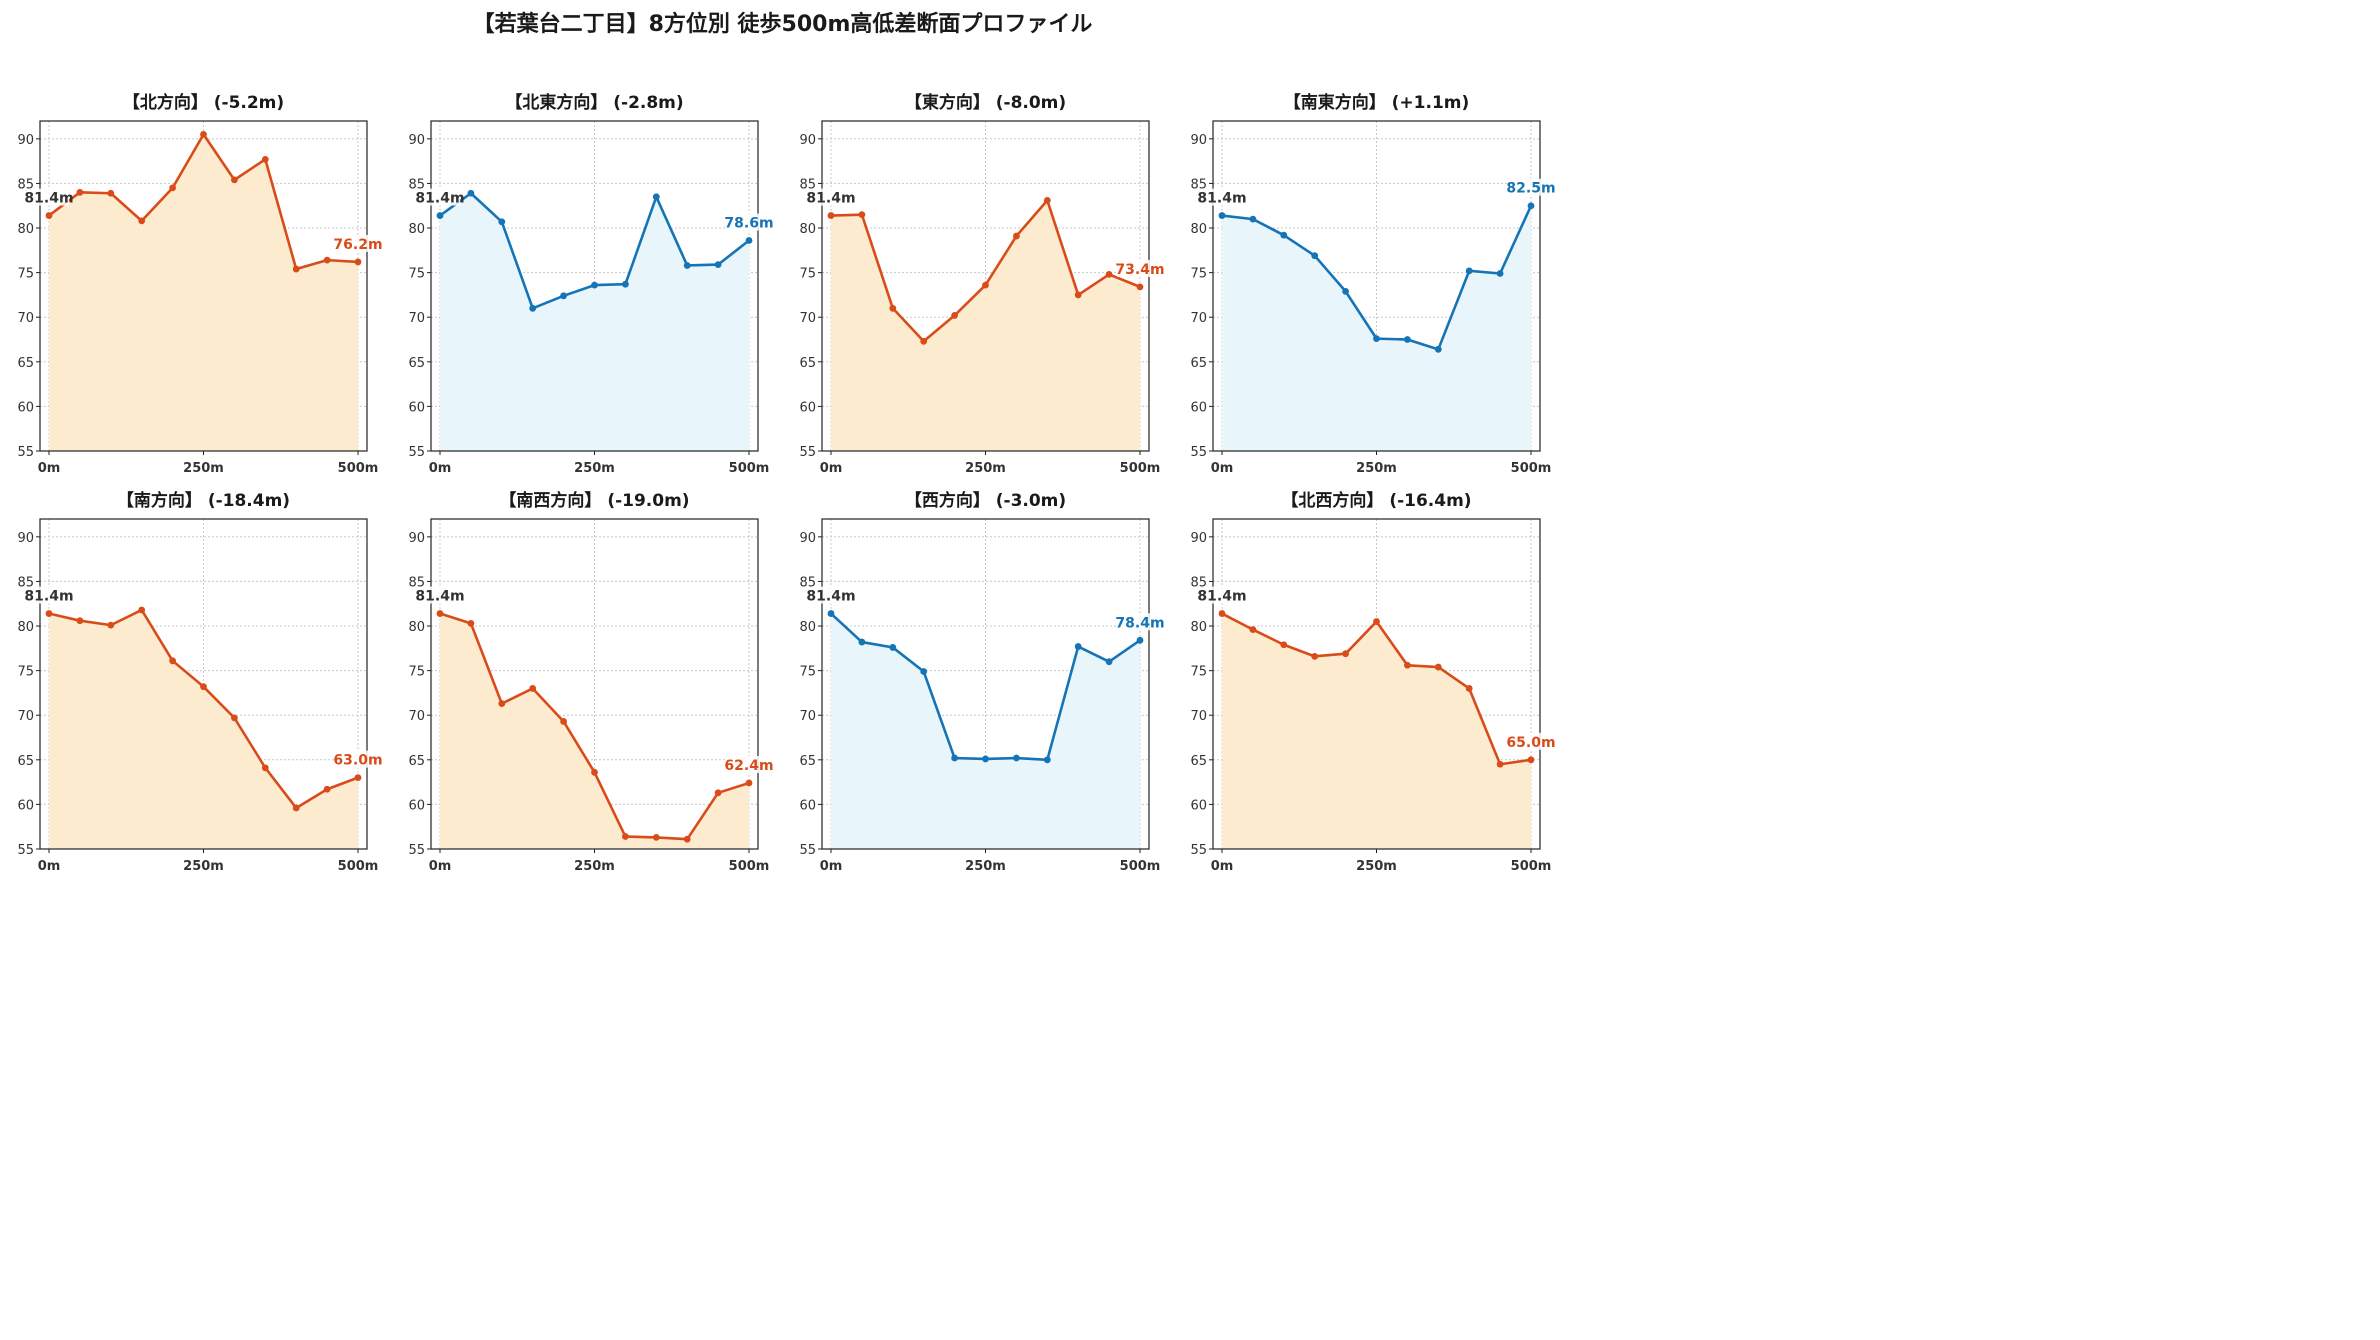 This screenshot has height=1340, width=2380. Describe the element at coordinates (594, 500) in the screenshot. I see `panel-title: 【南西方向】 (-19.0m)` at that location.